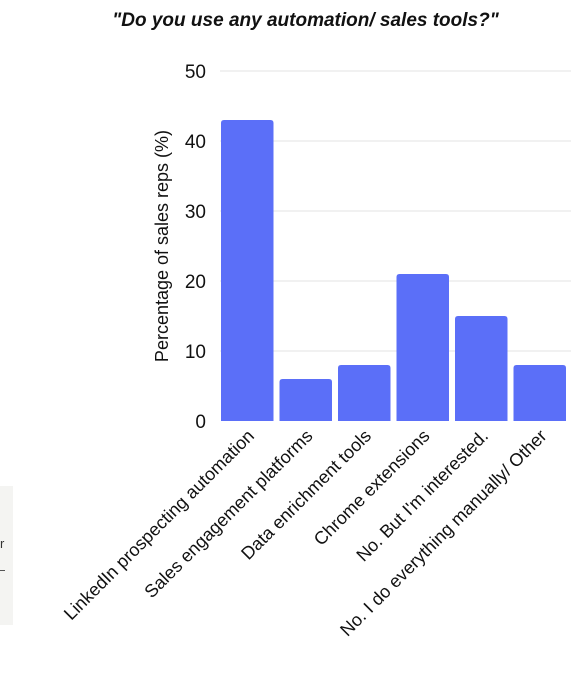 The image size is (581, 675). Describe the element at coordinates (443, 533) in the screenshot. I see `x-tick-label: No. I do everything manually/ Other` at that location.